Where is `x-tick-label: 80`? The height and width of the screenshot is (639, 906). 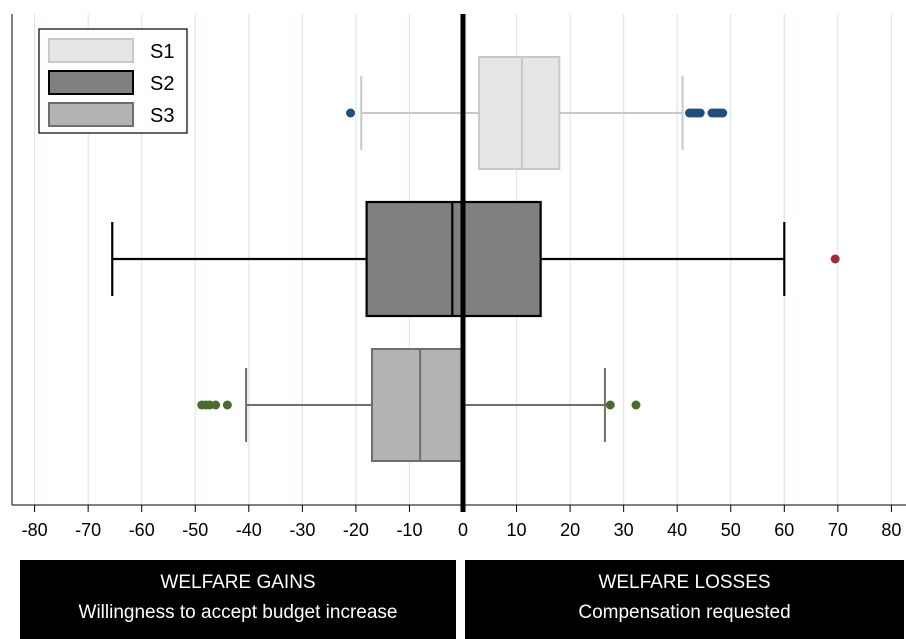 x-tick-label: 80 is located at coordinates (891, 530).